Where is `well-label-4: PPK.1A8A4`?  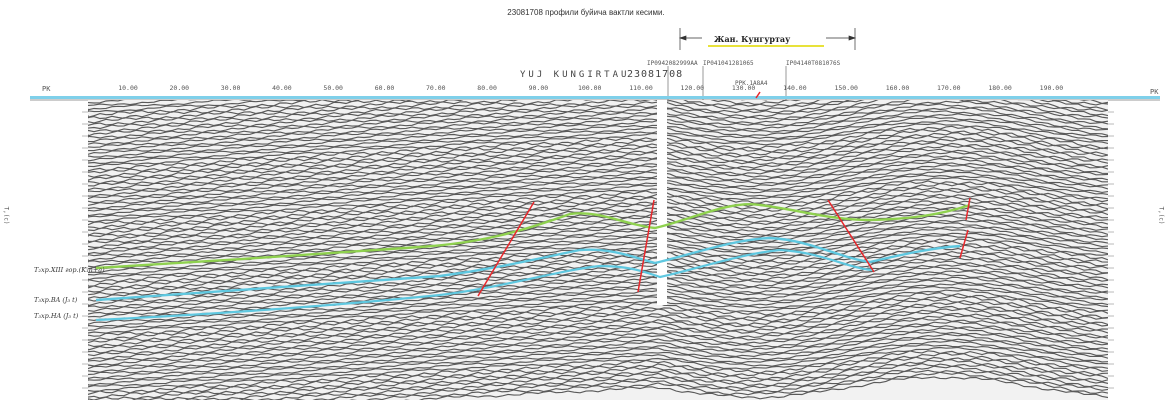
well-label-4: PPK.1A8A4 is located at coordinates (751, 83).